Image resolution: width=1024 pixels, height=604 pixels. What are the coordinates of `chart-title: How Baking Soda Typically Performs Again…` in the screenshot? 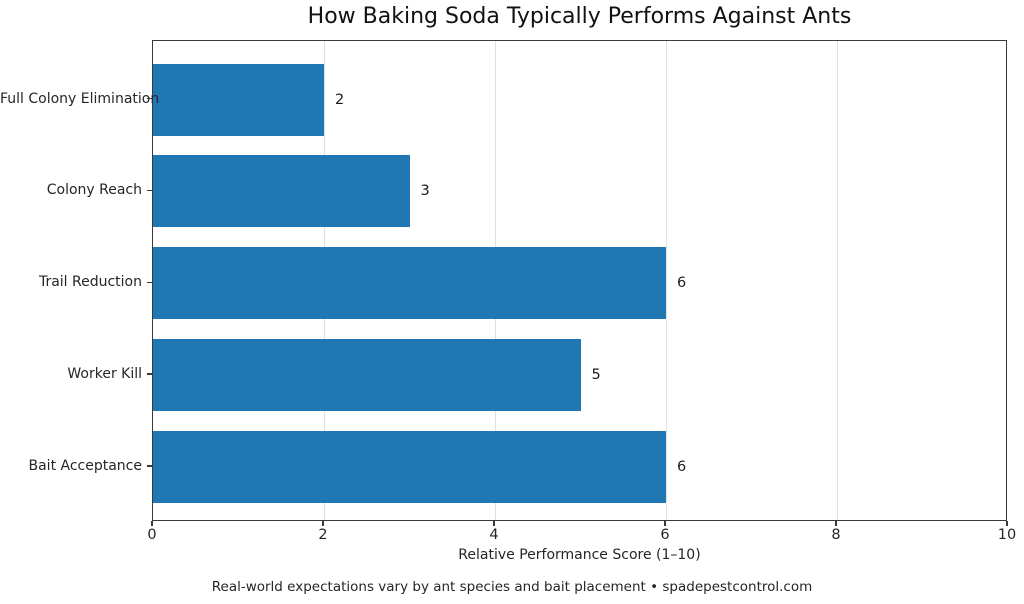 It's located at (579, 16).